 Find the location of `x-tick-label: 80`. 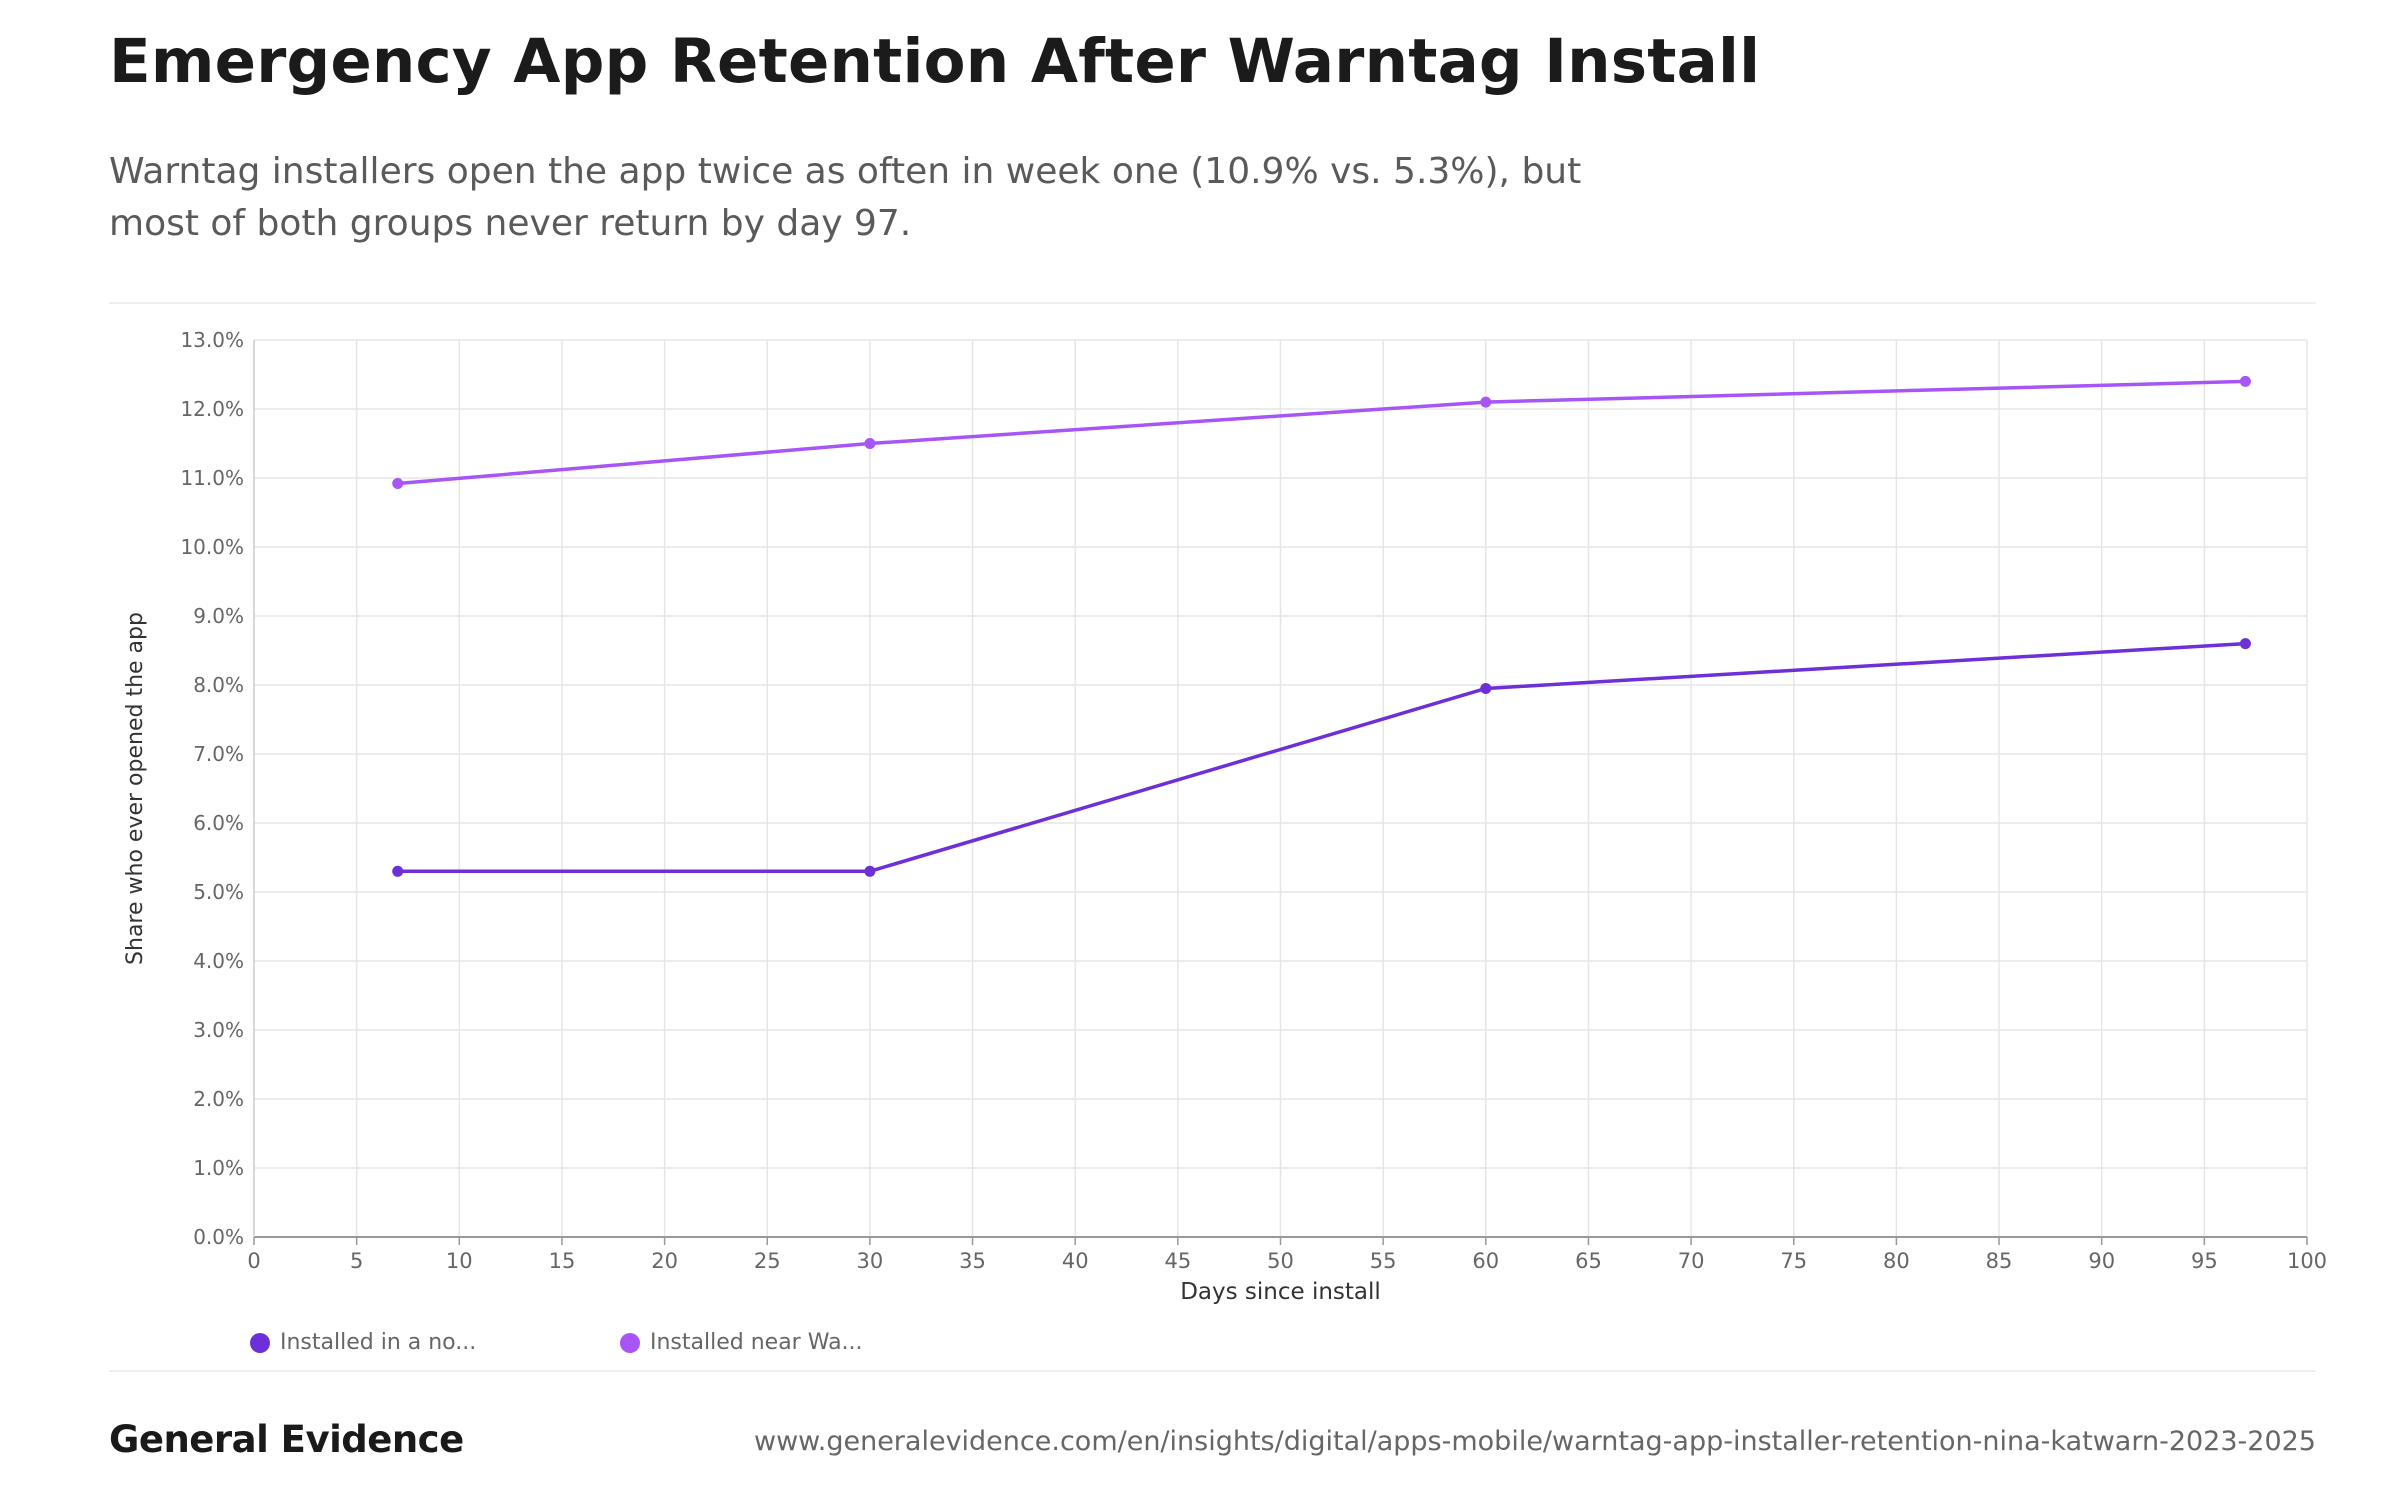

x-tick-label: 80 is located at coordinates (1896, 1261).